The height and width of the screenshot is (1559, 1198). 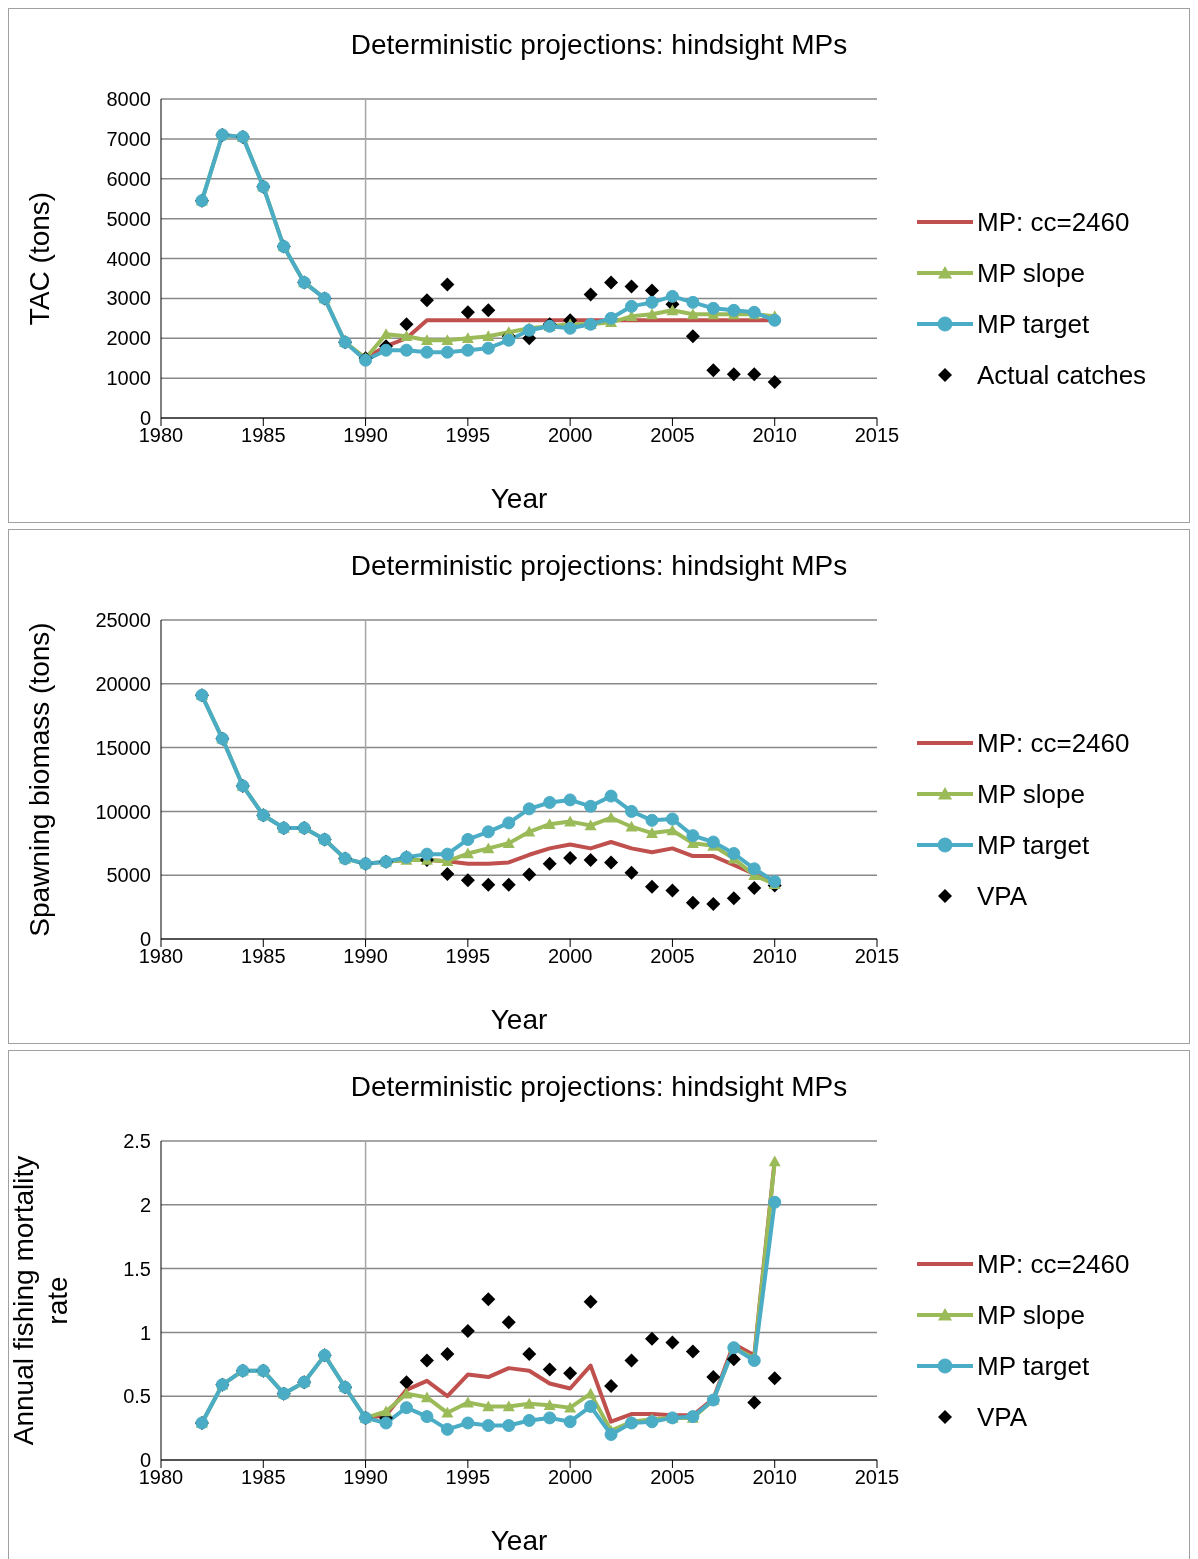 What do you see at coordinates (128, 338) in the screenshot?
I see `y-tick-label: 2000` at bounding box center [128, 338].